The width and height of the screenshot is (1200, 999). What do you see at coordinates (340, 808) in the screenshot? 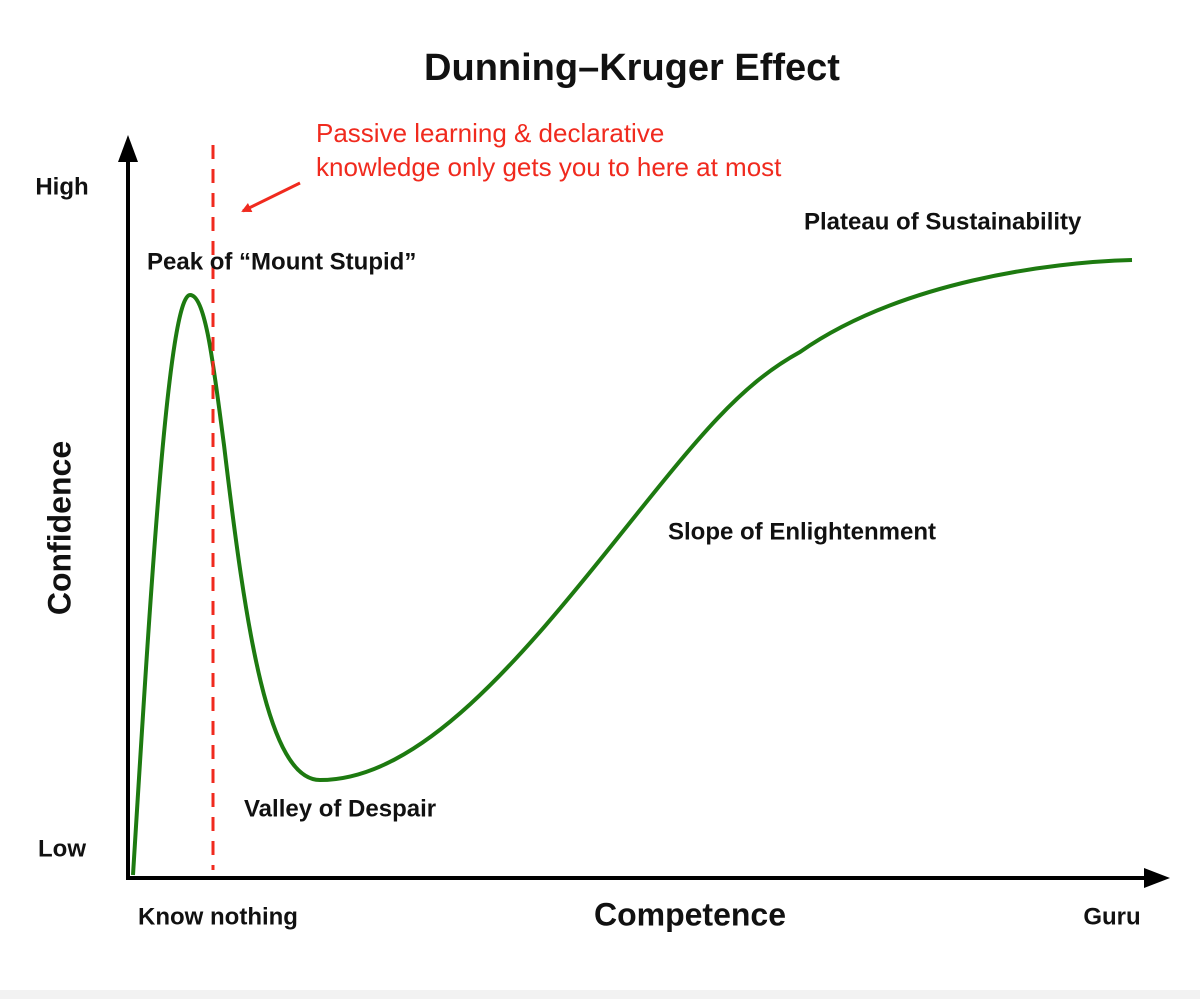
I see `stage-label: Valley of Despair` at bounding box center [340, 808].